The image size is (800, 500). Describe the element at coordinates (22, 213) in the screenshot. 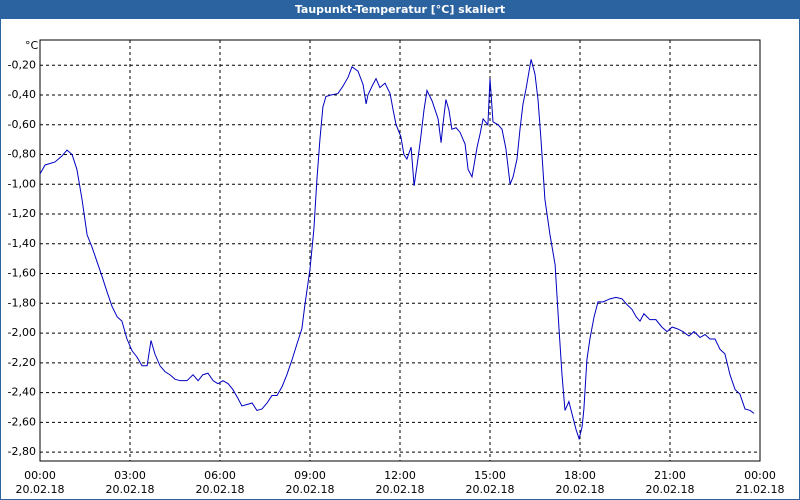

I see `y-tick-label: -1,20` at that location.